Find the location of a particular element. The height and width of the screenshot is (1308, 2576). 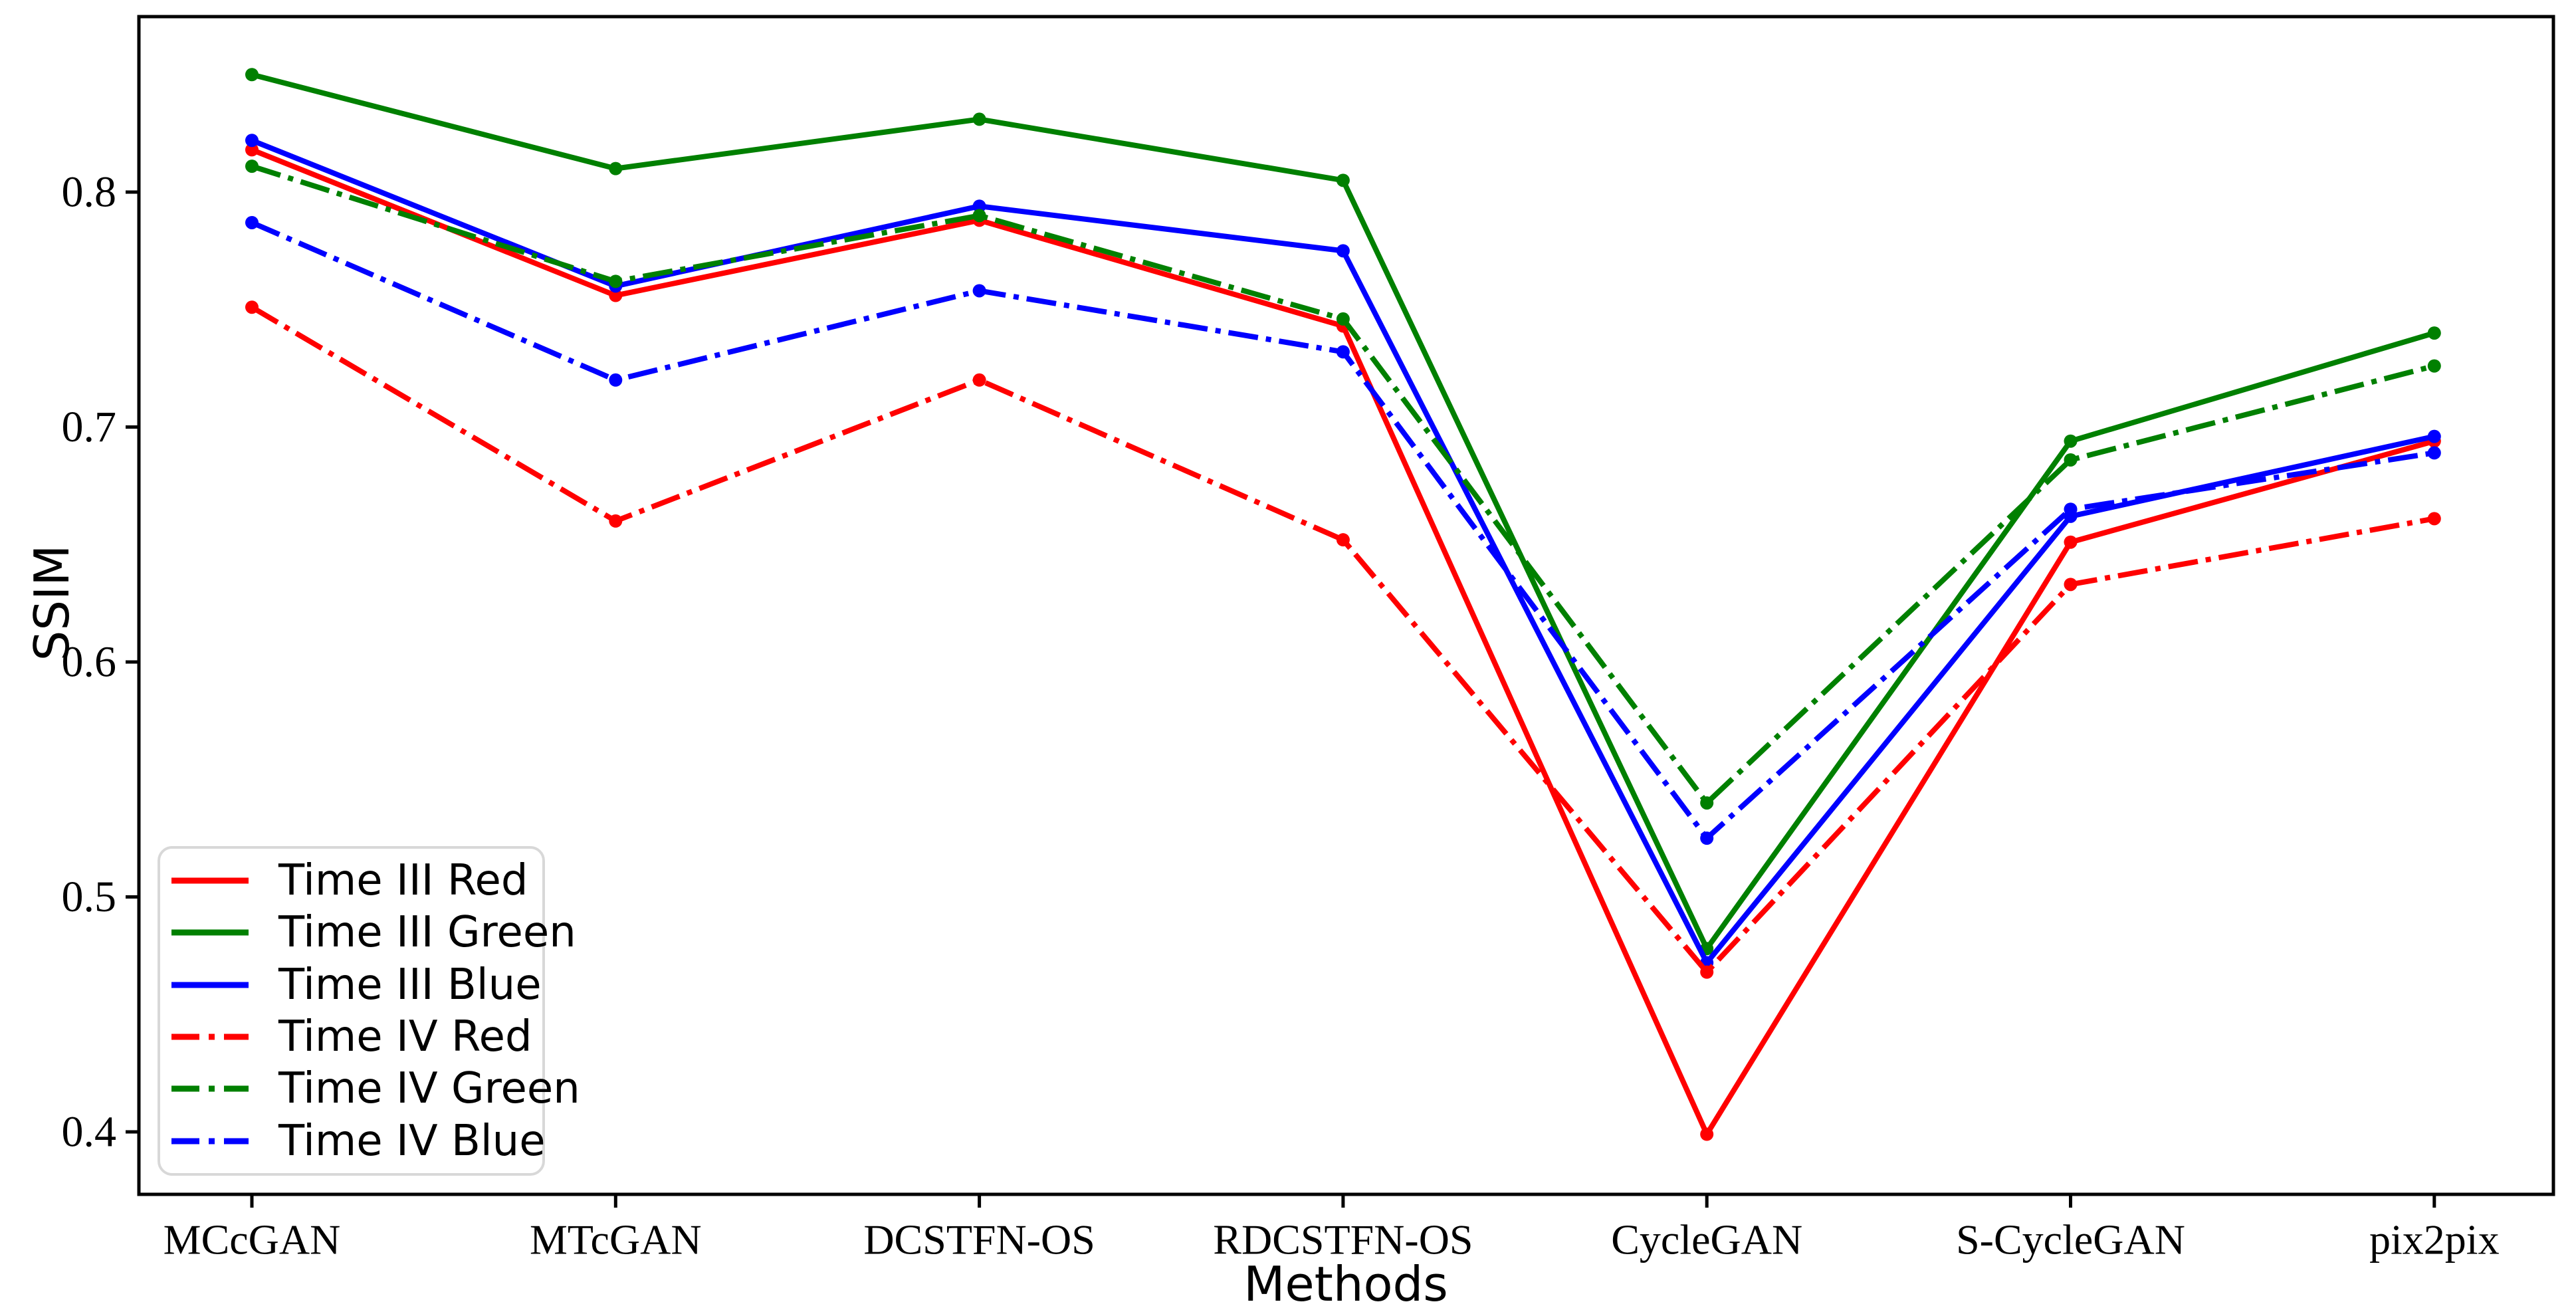

y-axis-label: SSIM is located at coordinates (52, 602).